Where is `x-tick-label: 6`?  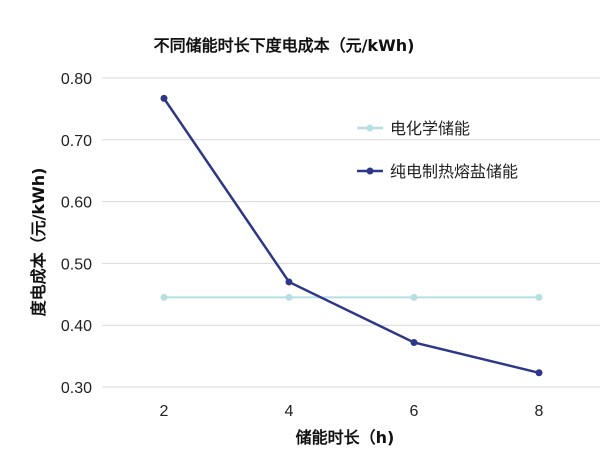 x-tick-label: 6 is located at coordinates (414, 411).